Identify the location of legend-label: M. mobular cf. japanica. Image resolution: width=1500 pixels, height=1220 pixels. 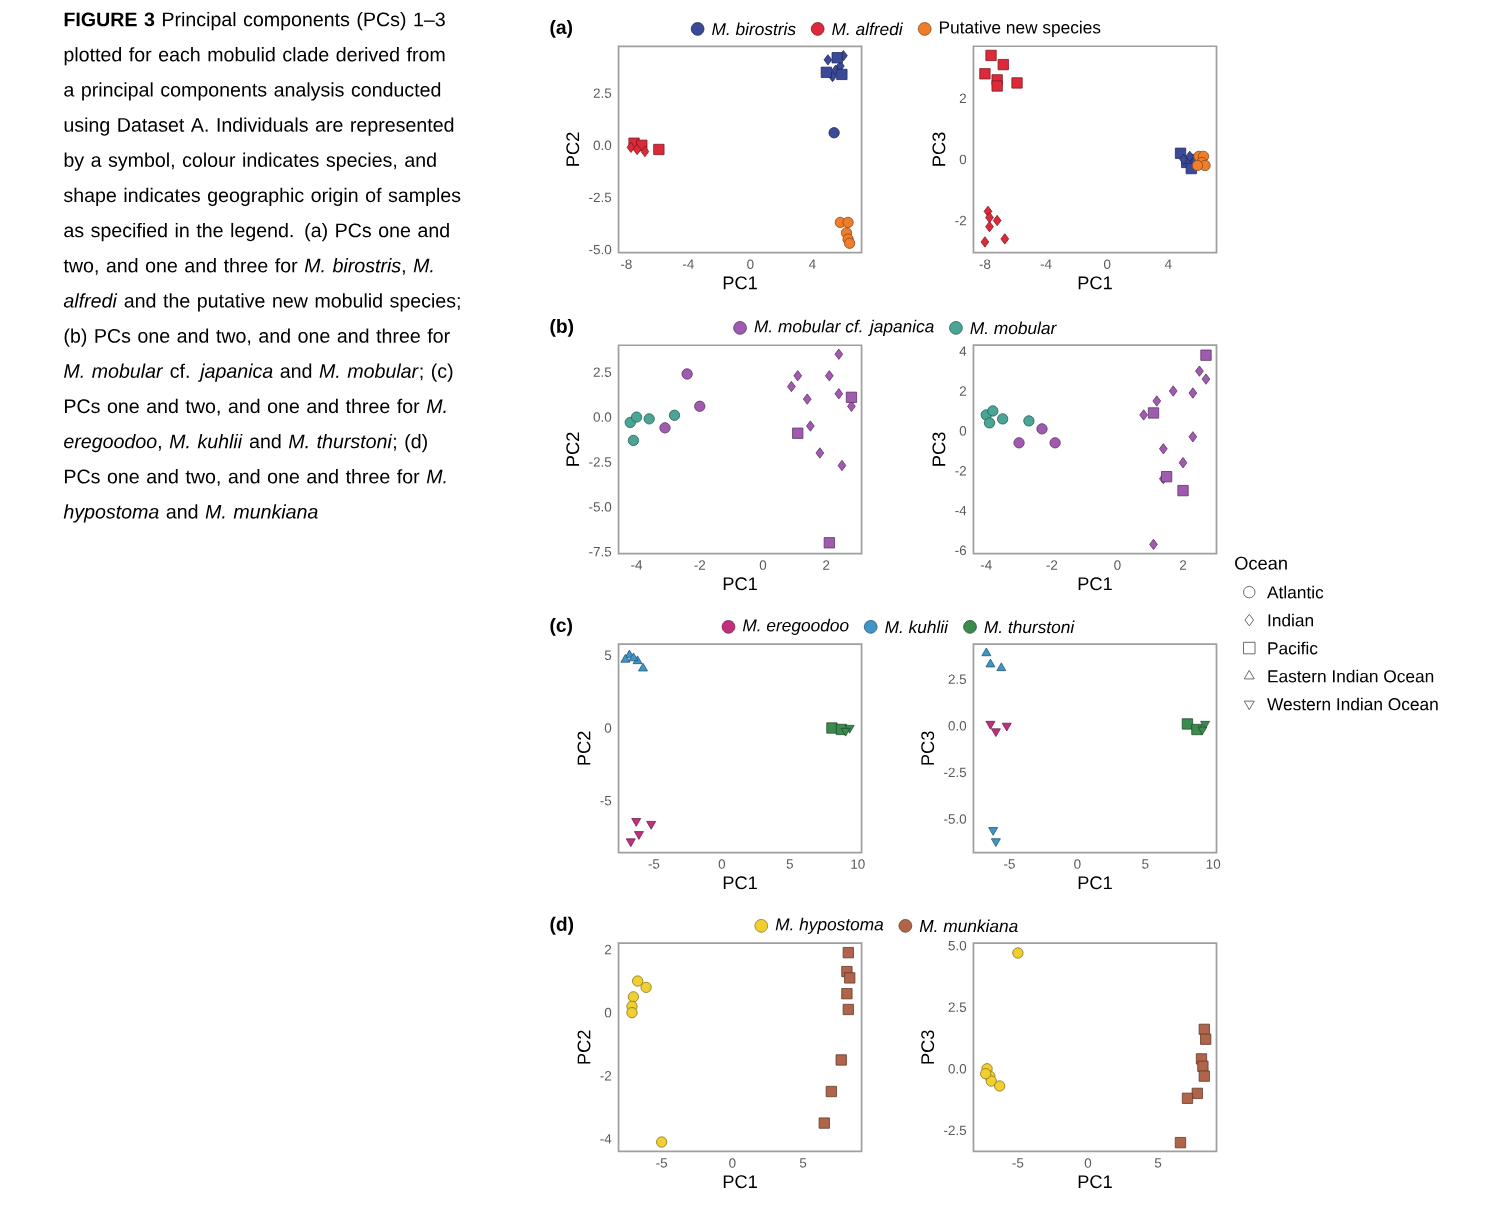
(844, 328).